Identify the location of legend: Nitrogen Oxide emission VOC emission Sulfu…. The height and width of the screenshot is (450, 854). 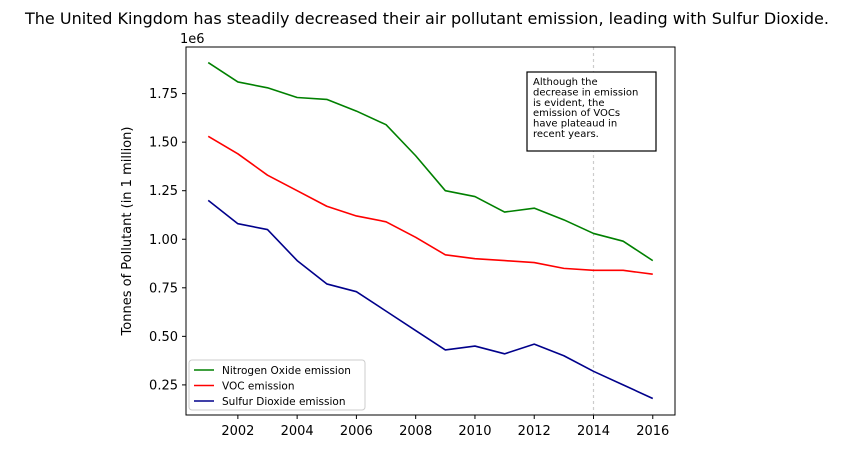
(277, 385).